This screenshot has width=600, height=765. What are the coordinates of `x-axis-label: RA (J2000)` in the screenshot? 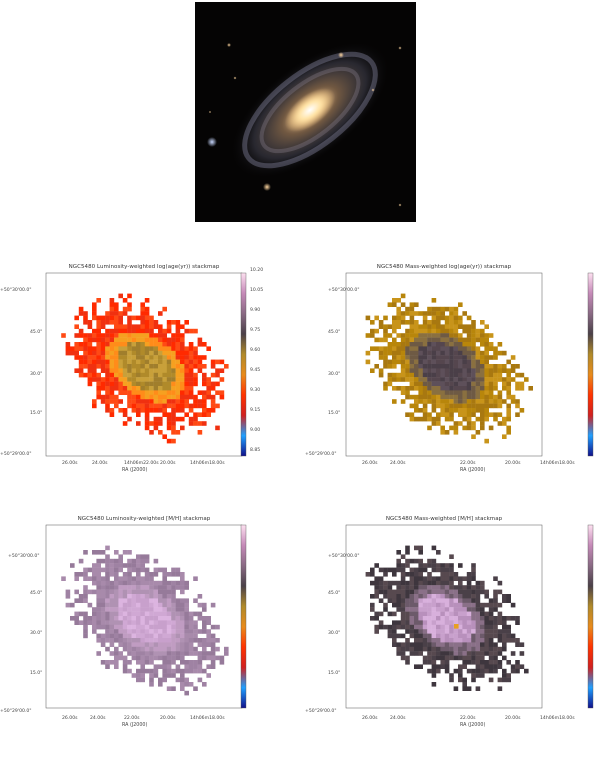 It's located at (473, 725).